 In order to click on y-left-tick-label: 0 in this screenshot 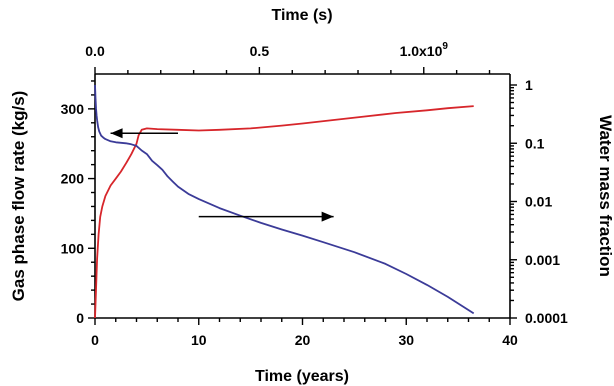, I will do `click(80, 318)`.